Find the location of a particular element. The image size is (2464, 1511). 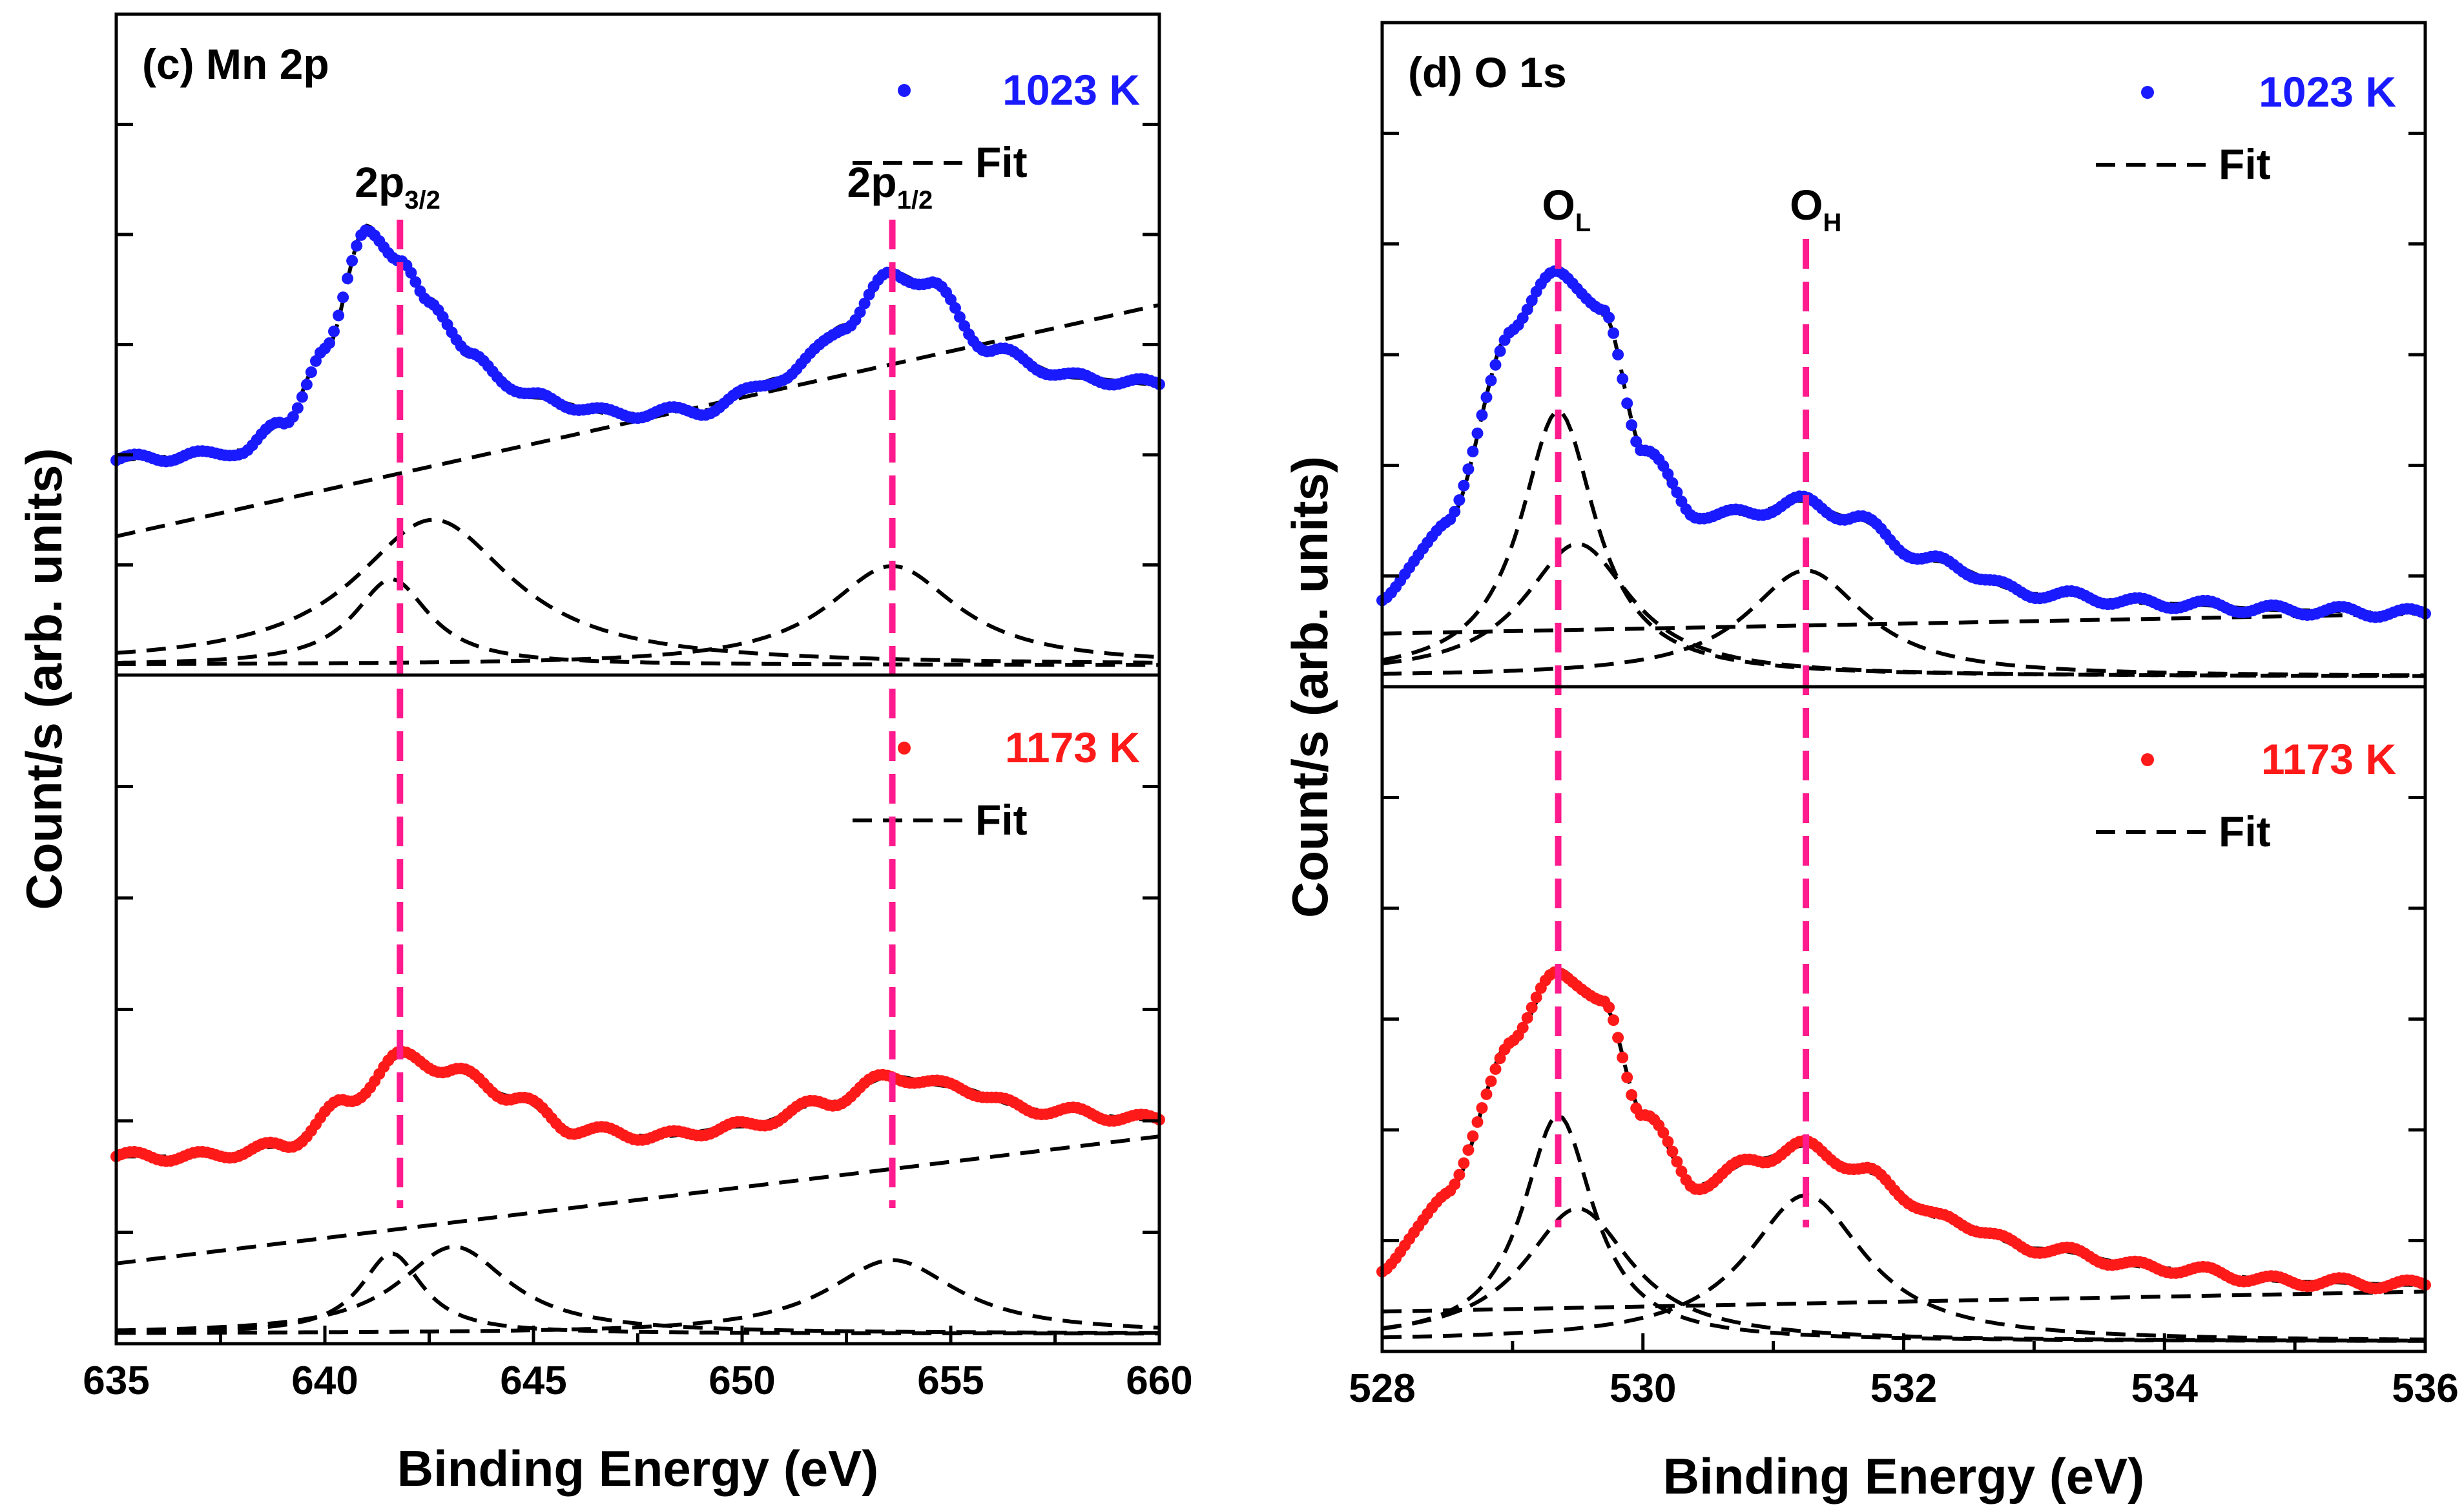

peak-label: OH is located at coordinates (1816, 209).